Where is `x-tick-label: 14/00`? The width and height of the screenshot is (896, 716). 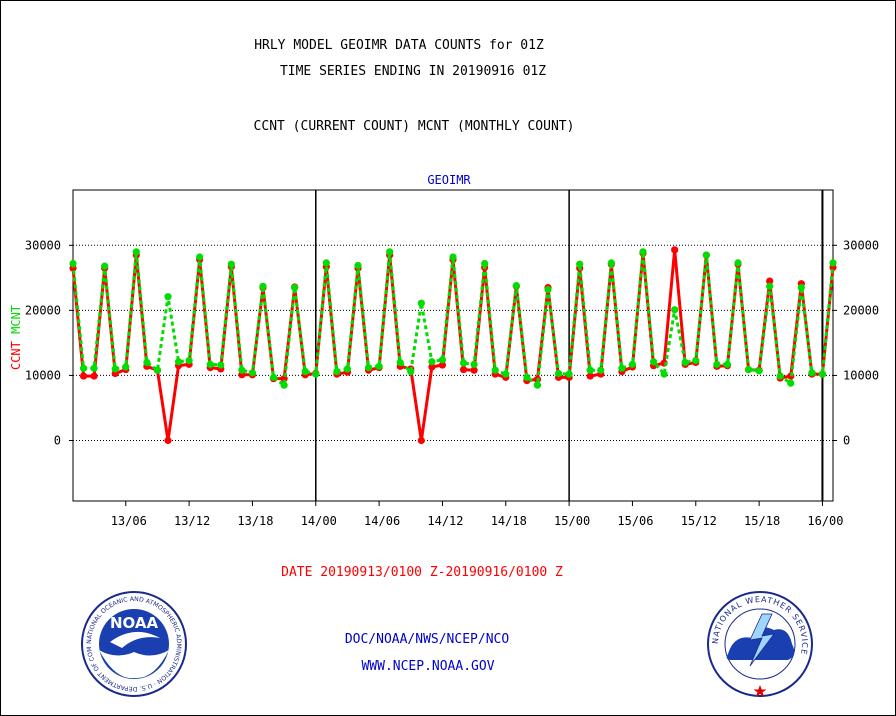 x-tick-label: 14/00 is located at coordinates (319, 521).